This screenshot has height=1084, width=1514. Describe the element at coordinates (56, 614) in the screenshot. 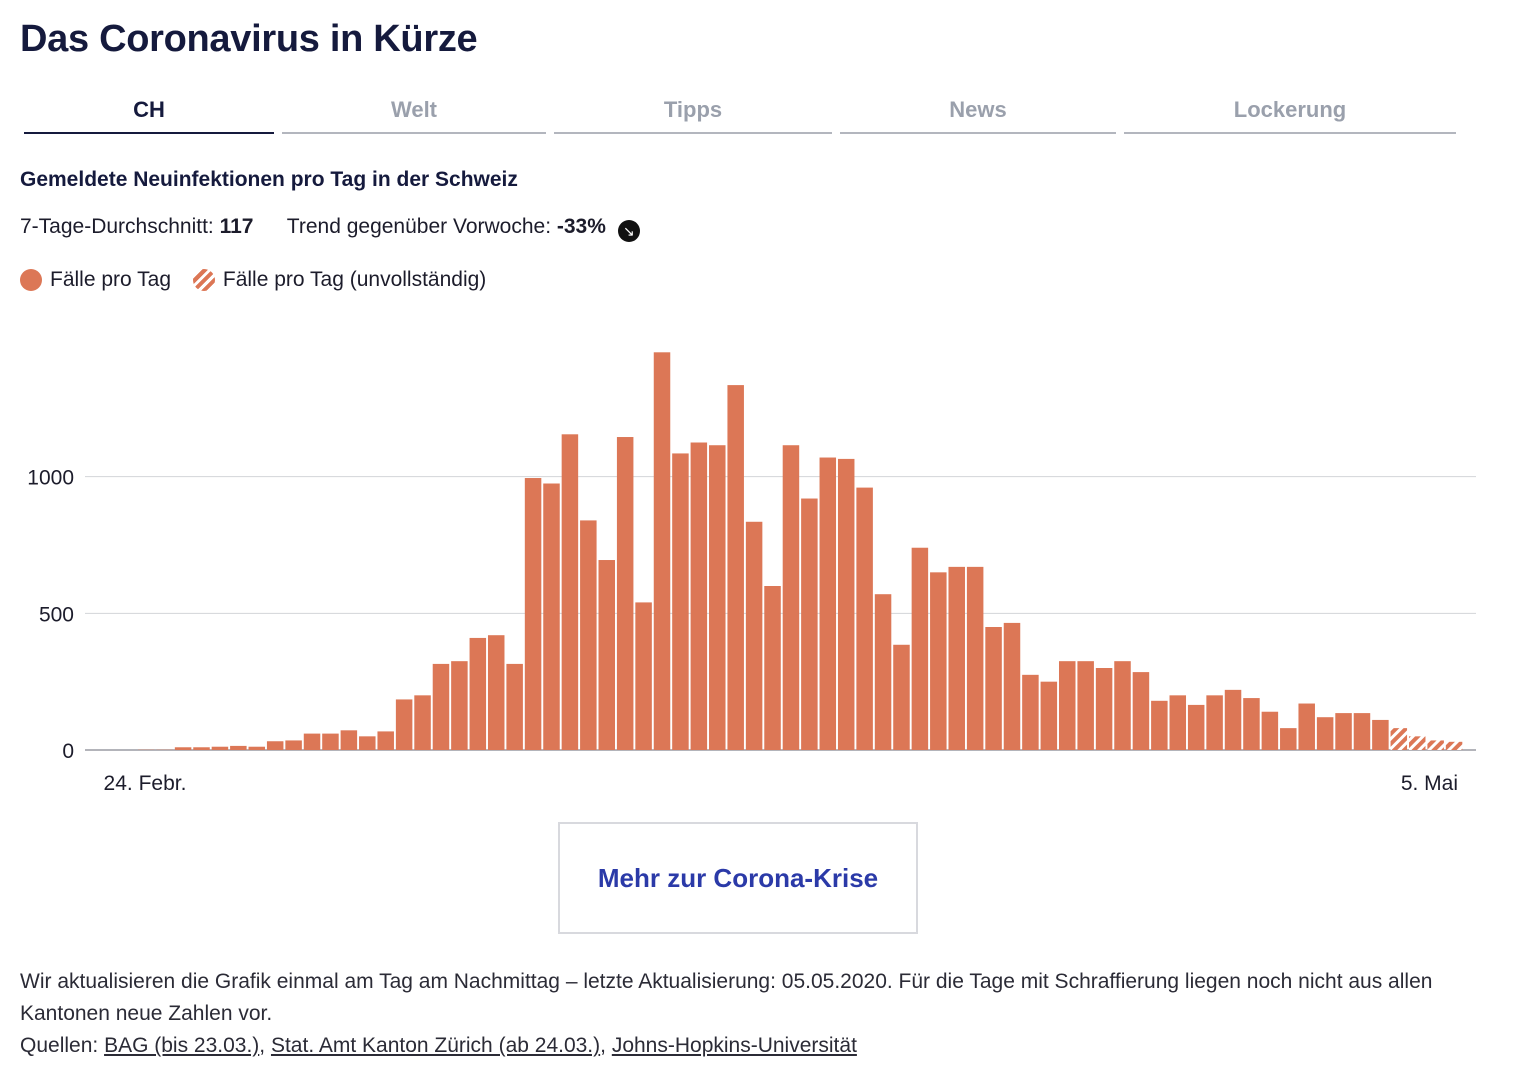

I see `y-tick-label: 500` at that location.